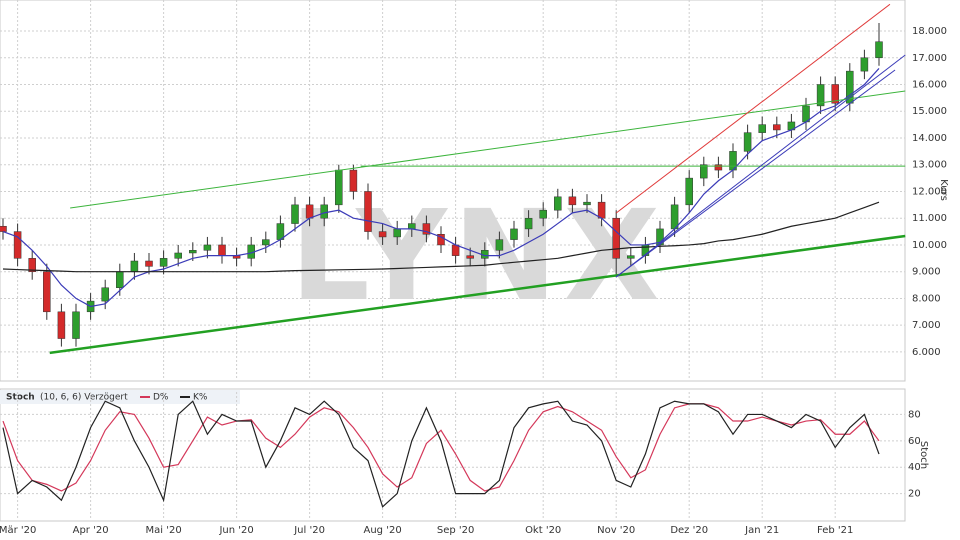  I want to click on watermark: LYNX, so click(478, 256).